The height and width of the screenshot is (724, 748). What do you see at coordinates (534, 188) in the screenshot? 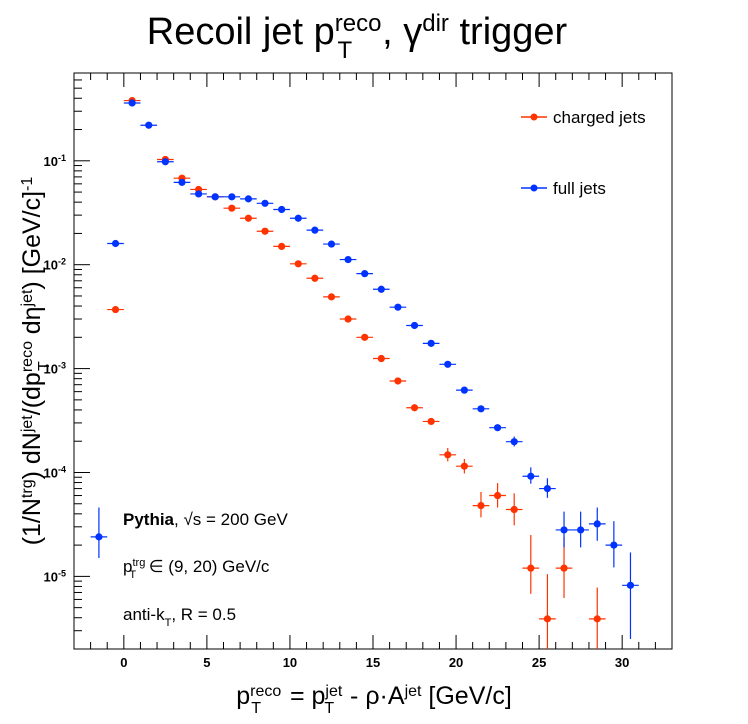
I see `legend-full-marker` at bounding box center [534, 188].